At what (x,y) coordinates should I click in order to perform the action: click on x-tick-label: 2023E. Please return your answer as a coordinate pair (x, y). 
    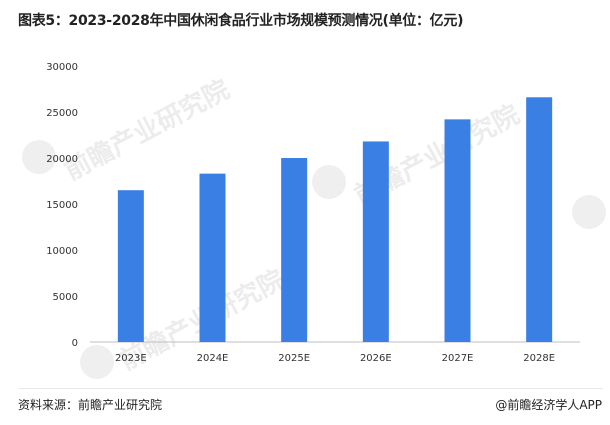
    Looking at the image, I should click on (131, 358).